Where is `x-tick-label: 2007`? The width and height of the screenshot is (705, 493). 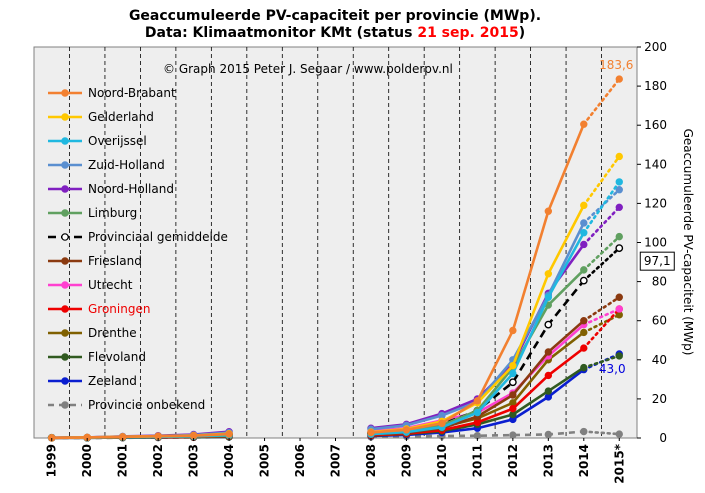 x-tick-label: 2007 is located at coordinates (336, 460).